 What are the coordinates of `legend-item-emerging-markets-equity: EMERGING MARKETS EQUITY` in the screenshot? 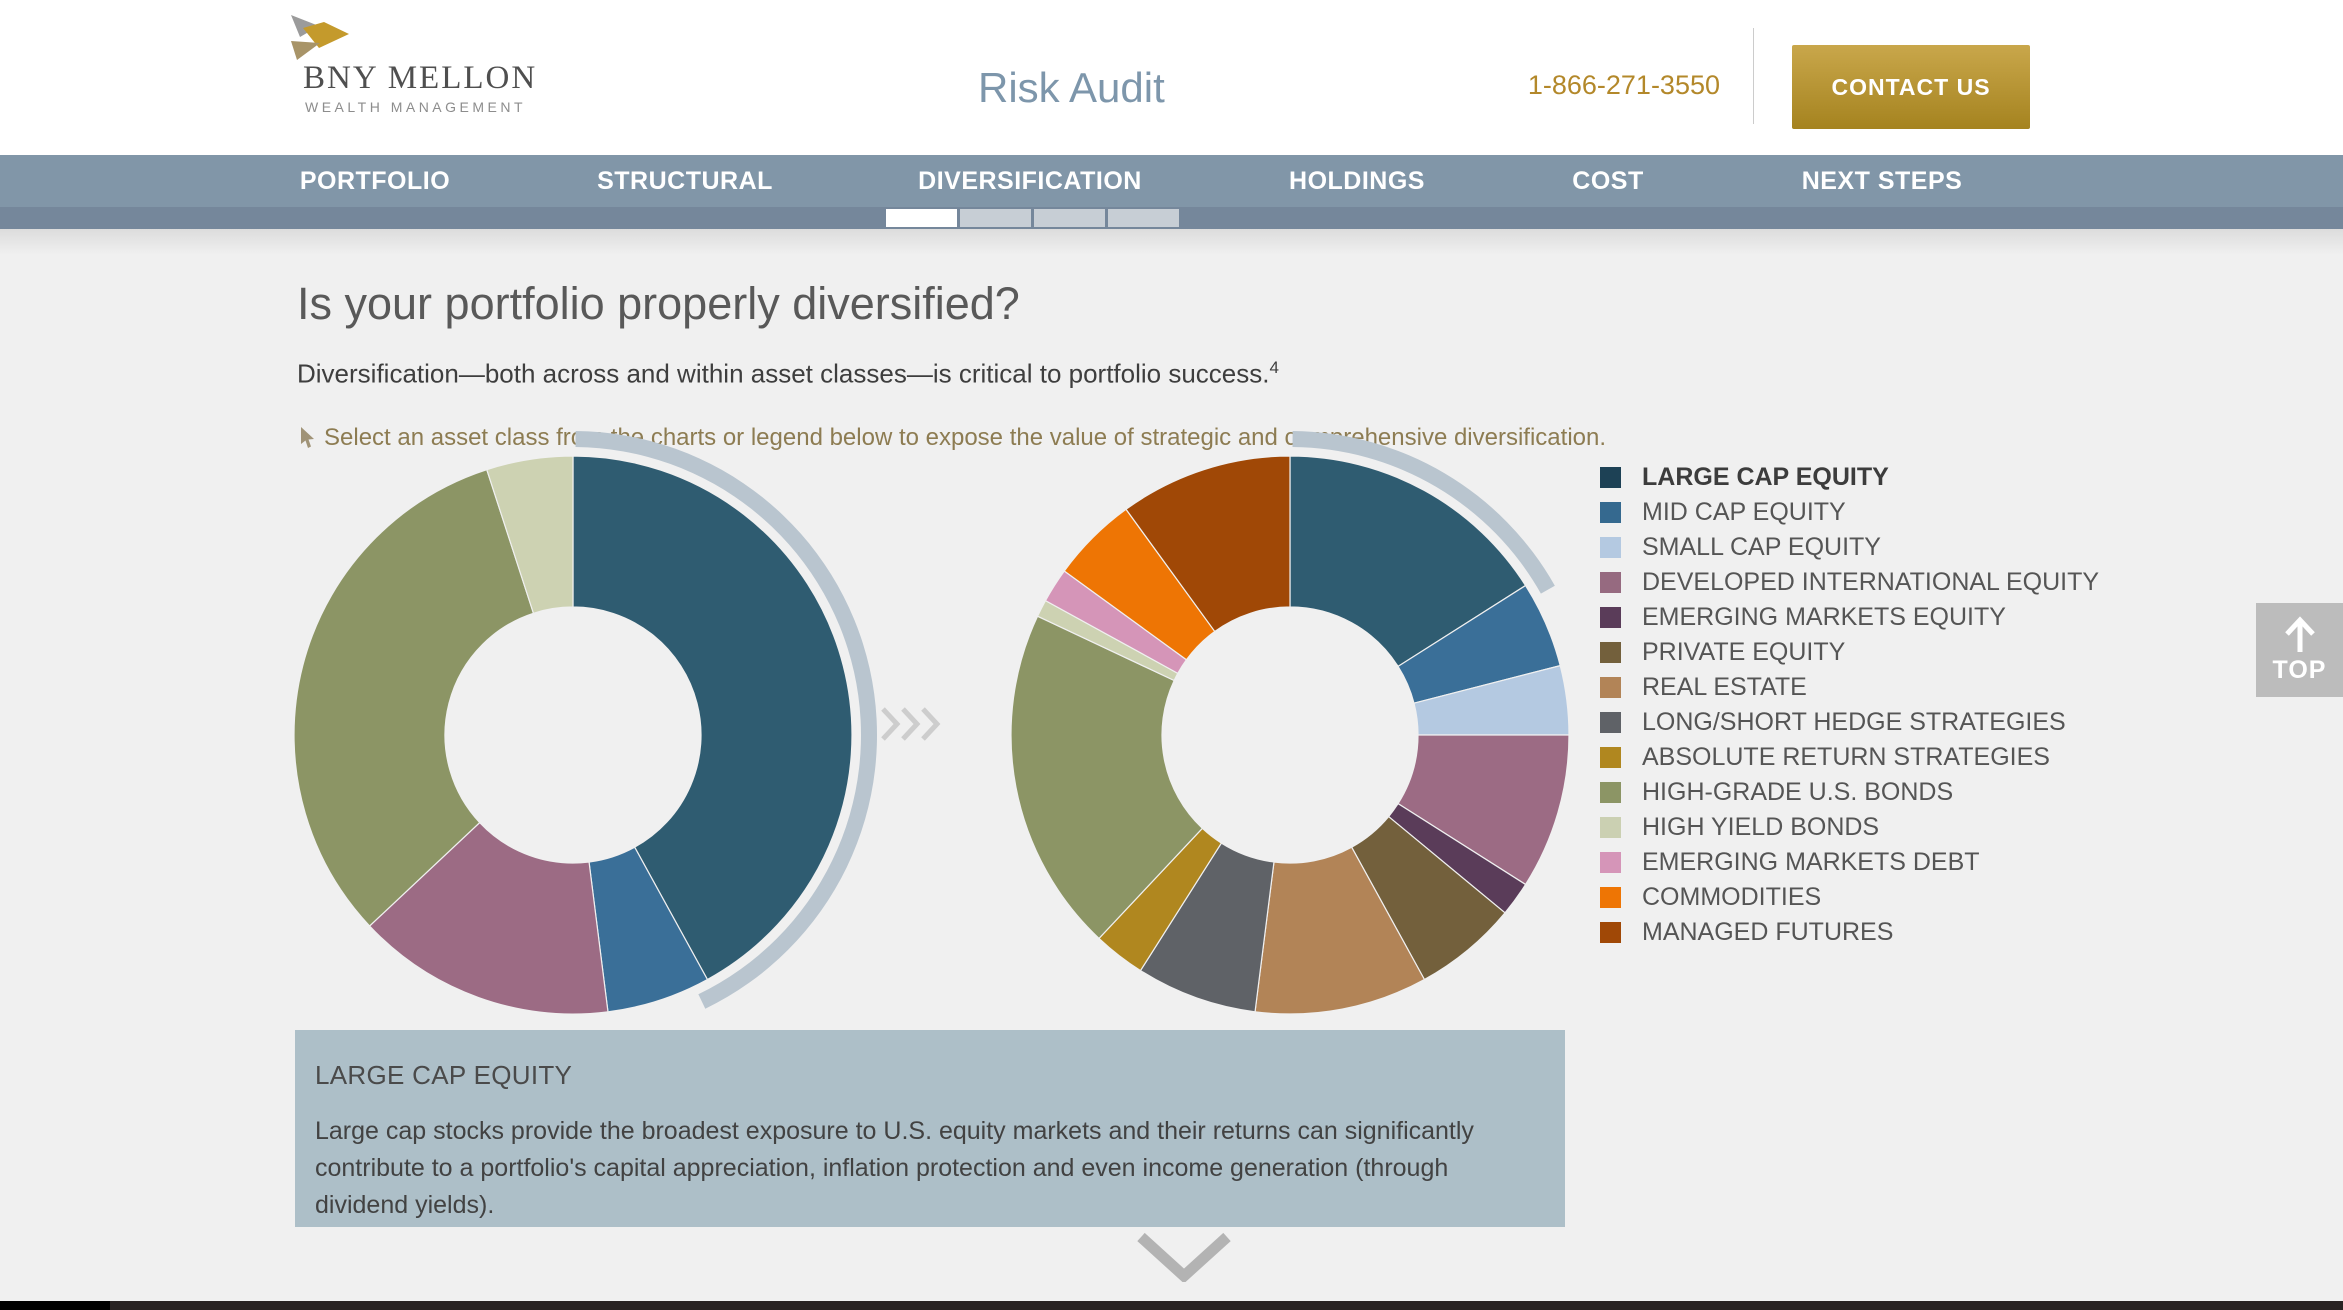 It's located at (1849, 617).